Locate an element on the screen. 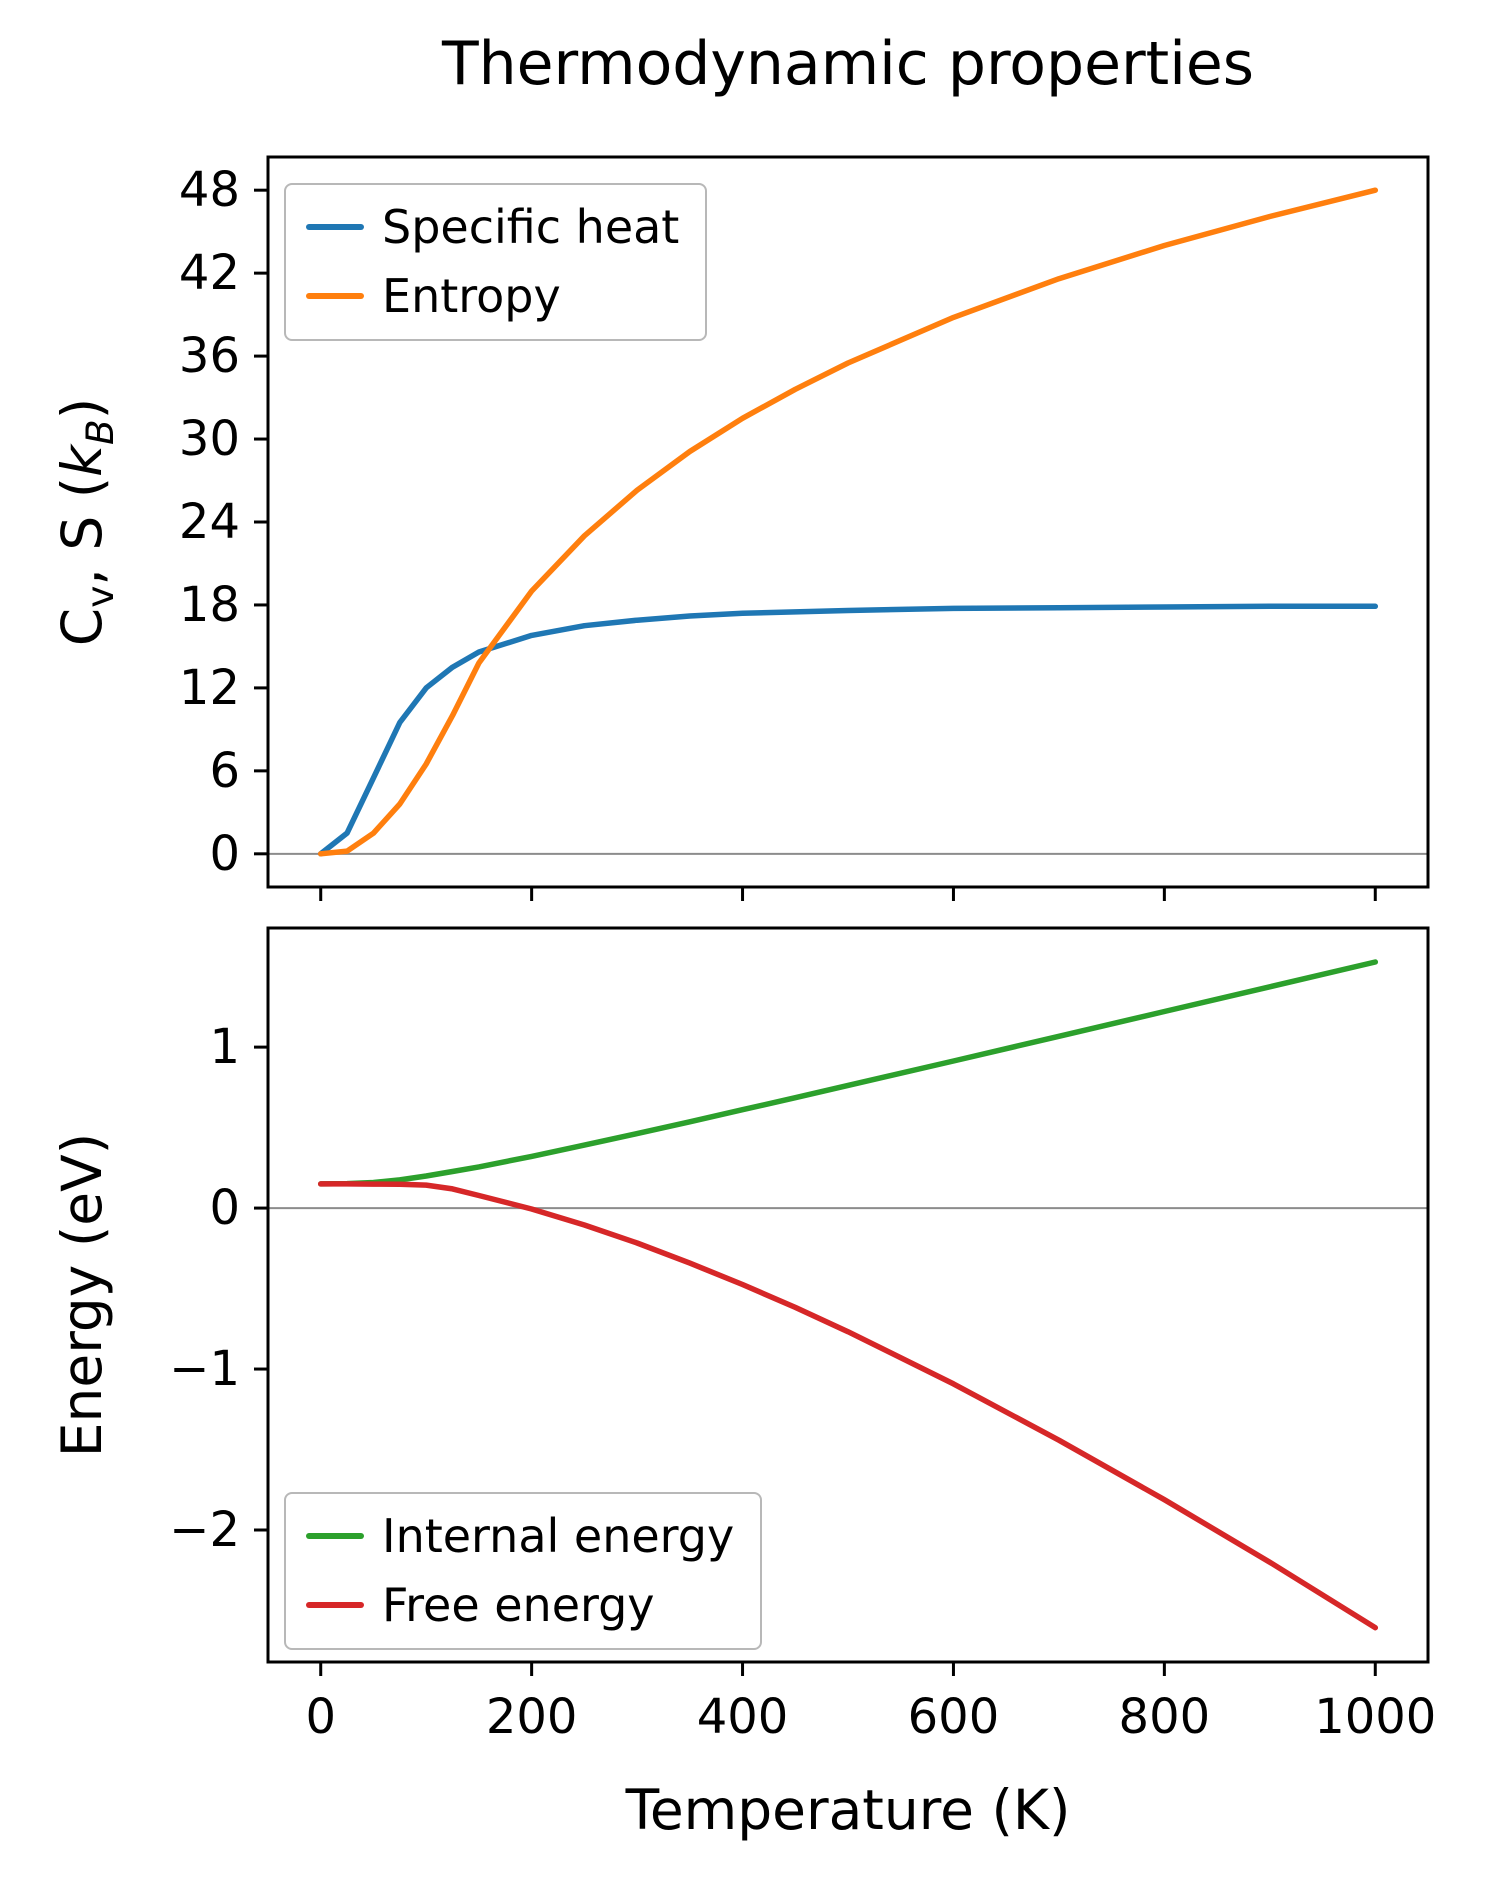 The image size is (1509, 1901). y-tick-label: 12 is located at coordinates (209, 688).